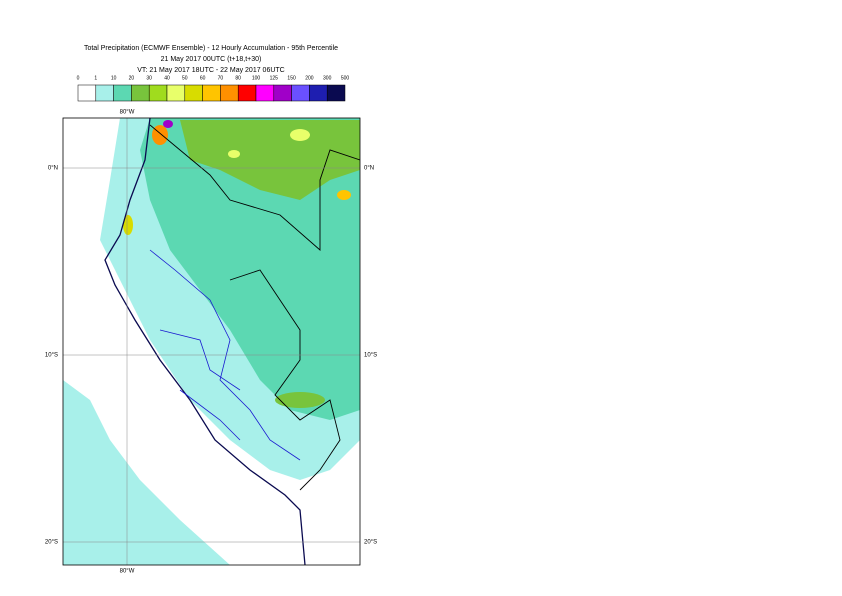 This screenshot has height=596, width=842. Describe the element at coordinates (211, 59) in the screenshot. I see `subtitle: 21 May 2017 00UTC (t+18,t+30)` at that location.